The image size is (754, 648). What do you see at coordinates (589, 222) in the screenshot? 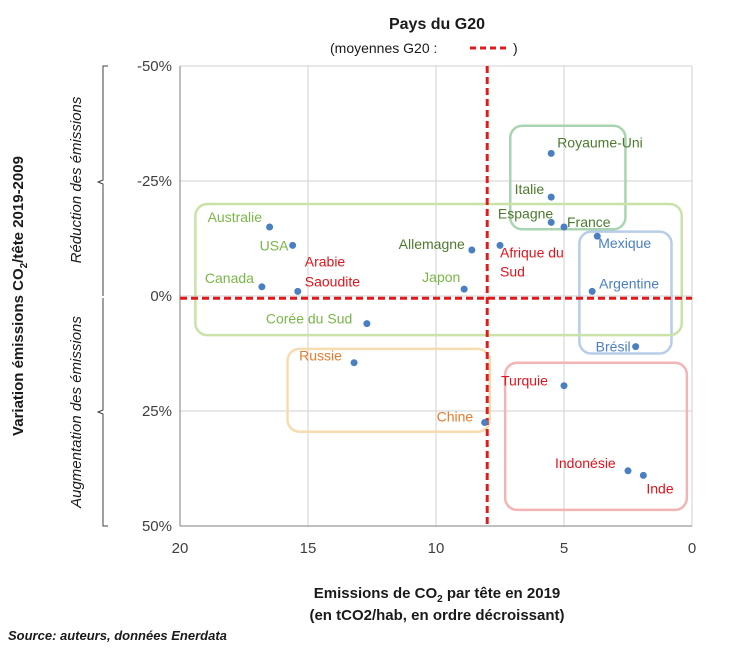
I see `label-france: France` at bounding box center [589, 222].